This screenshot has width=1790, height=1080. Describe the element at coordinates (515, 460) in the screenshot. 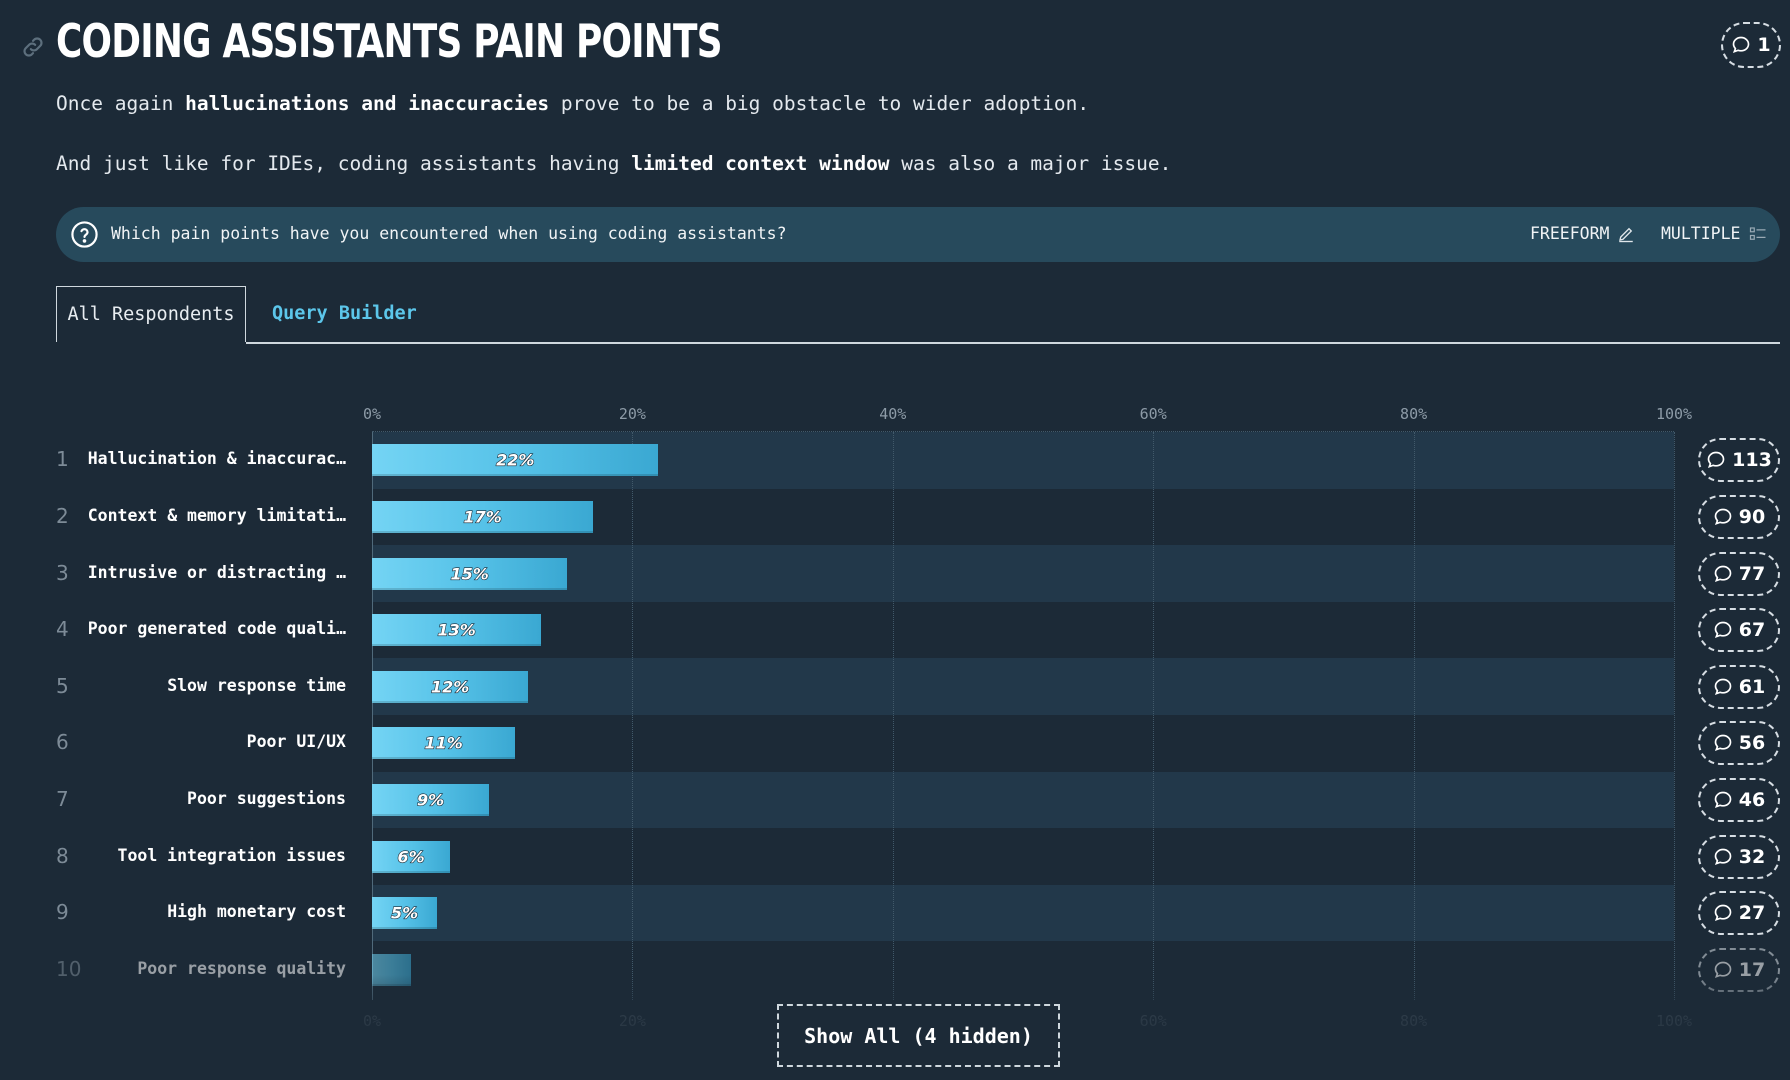

I see `bar: 22%` at that location.